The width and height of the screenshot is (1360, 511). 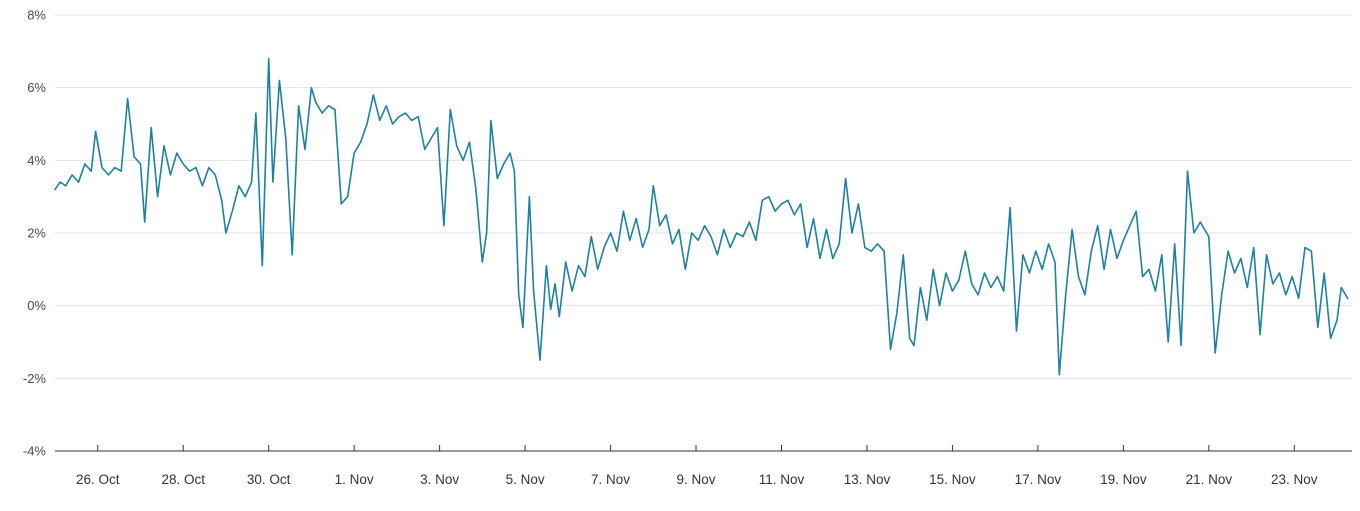 What do you see at coordinates (36, 233) in the screenshot?
I see `y-axis-label: 2%` at bounding box center [36, 233].